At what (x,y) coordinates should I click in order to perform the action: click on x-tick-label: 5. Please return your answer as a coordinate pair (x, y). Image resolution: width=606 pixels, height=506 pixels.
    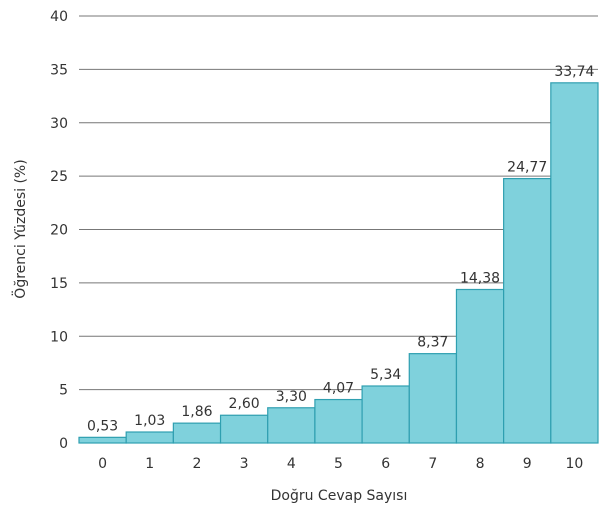
    Looking at the image, I should click on (338, 464).